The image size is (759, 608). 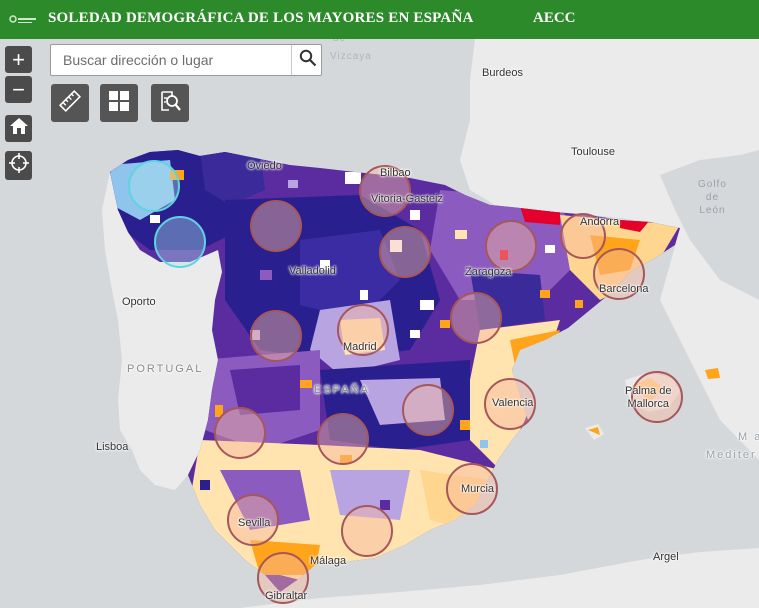 What do you see at coordinates (264, 166) in the screenshot?
I see `map-label-oviedo: Oviedo` at bounding box center [264, 166].